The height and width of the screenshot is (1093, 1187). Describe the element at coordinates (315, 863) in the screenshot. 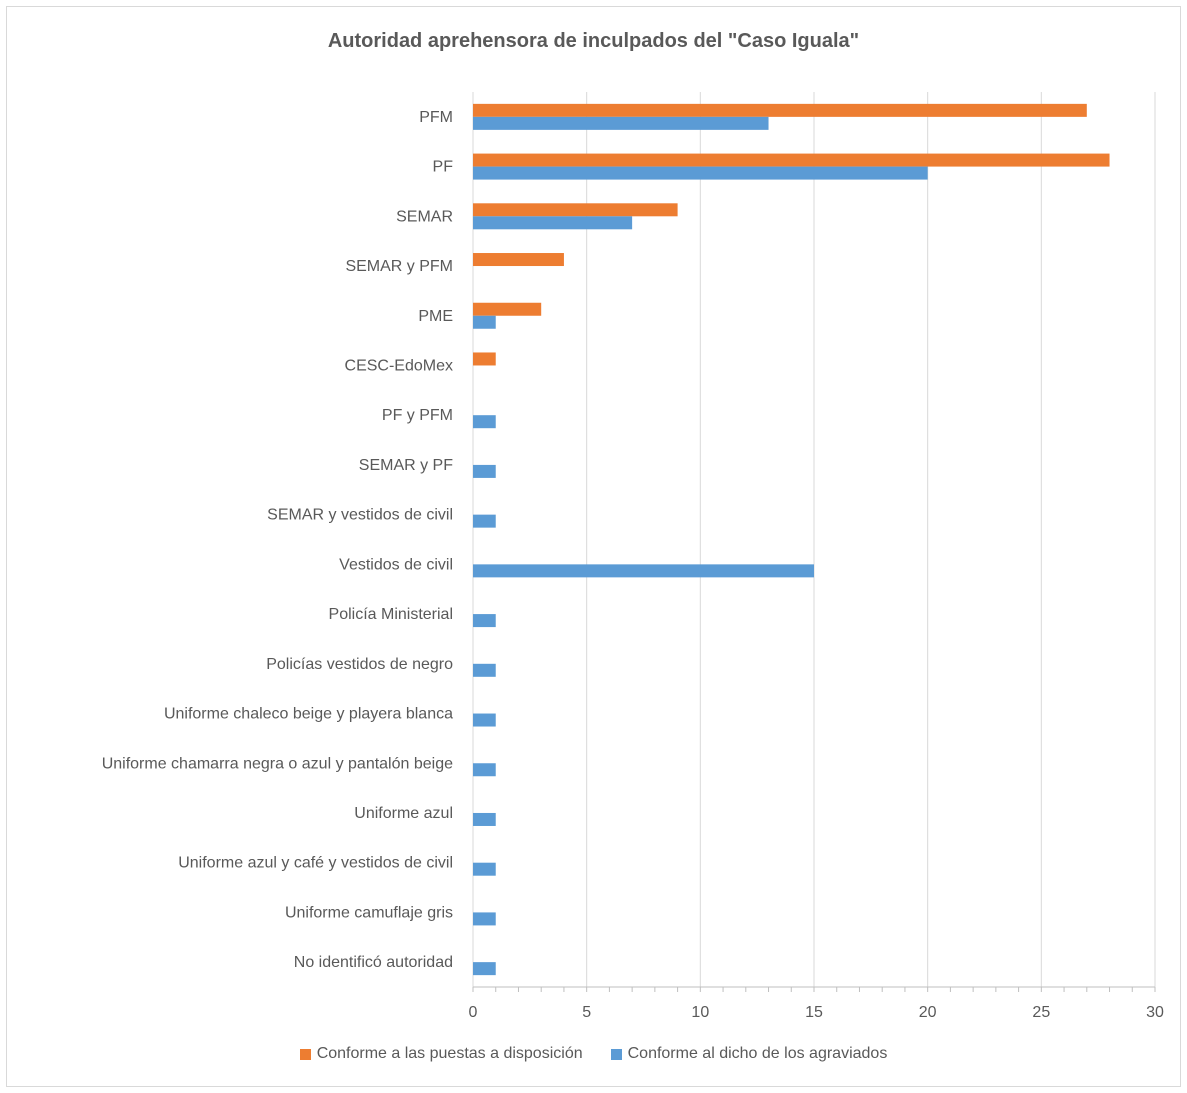

I see `category-label-15: Uniforme azul y café y vestidos de civil` at that location.